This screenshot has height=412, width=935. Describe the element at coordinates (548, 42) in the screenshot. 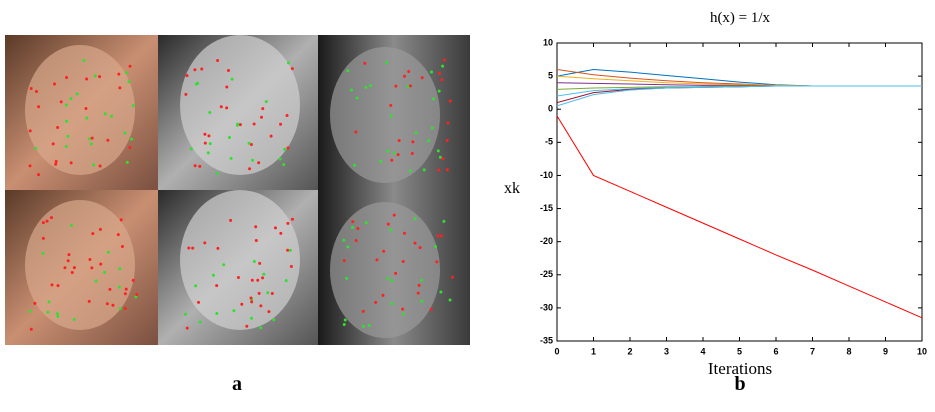

I see `y-tick-label: 10` at that location.